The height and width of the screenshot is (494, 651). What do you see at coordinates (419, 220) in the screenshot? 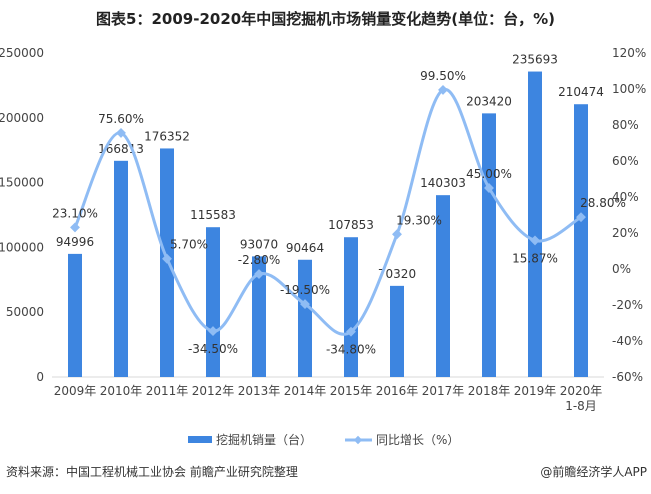
I see `line-data-label: 19.30%` at bounding box center [419, 220].